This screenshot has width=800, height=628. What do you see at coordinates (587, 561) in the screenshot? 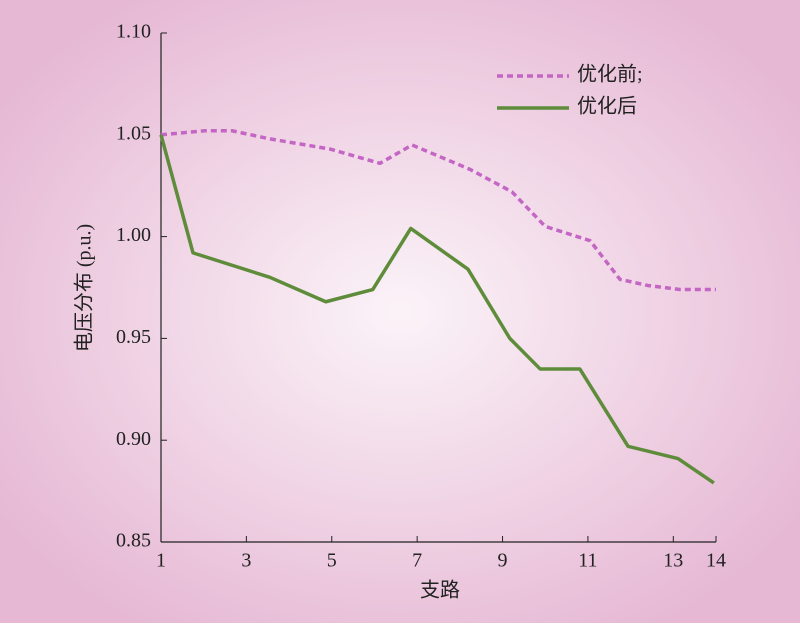
I see `x-tick-label: 11` at bounding box center [587, 561].